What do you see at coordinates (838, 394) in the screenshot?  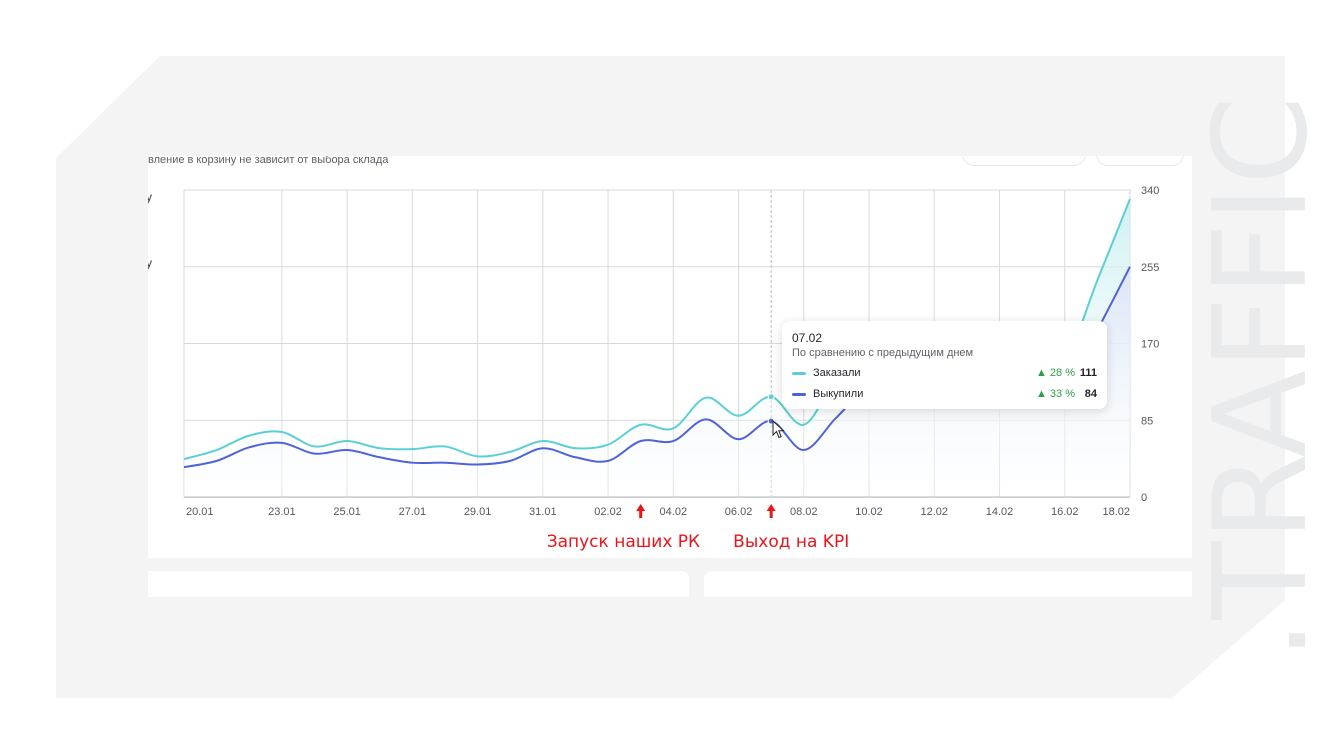 I see `tooltip-row-label: Выкупили` at bounding box center [838, 394].